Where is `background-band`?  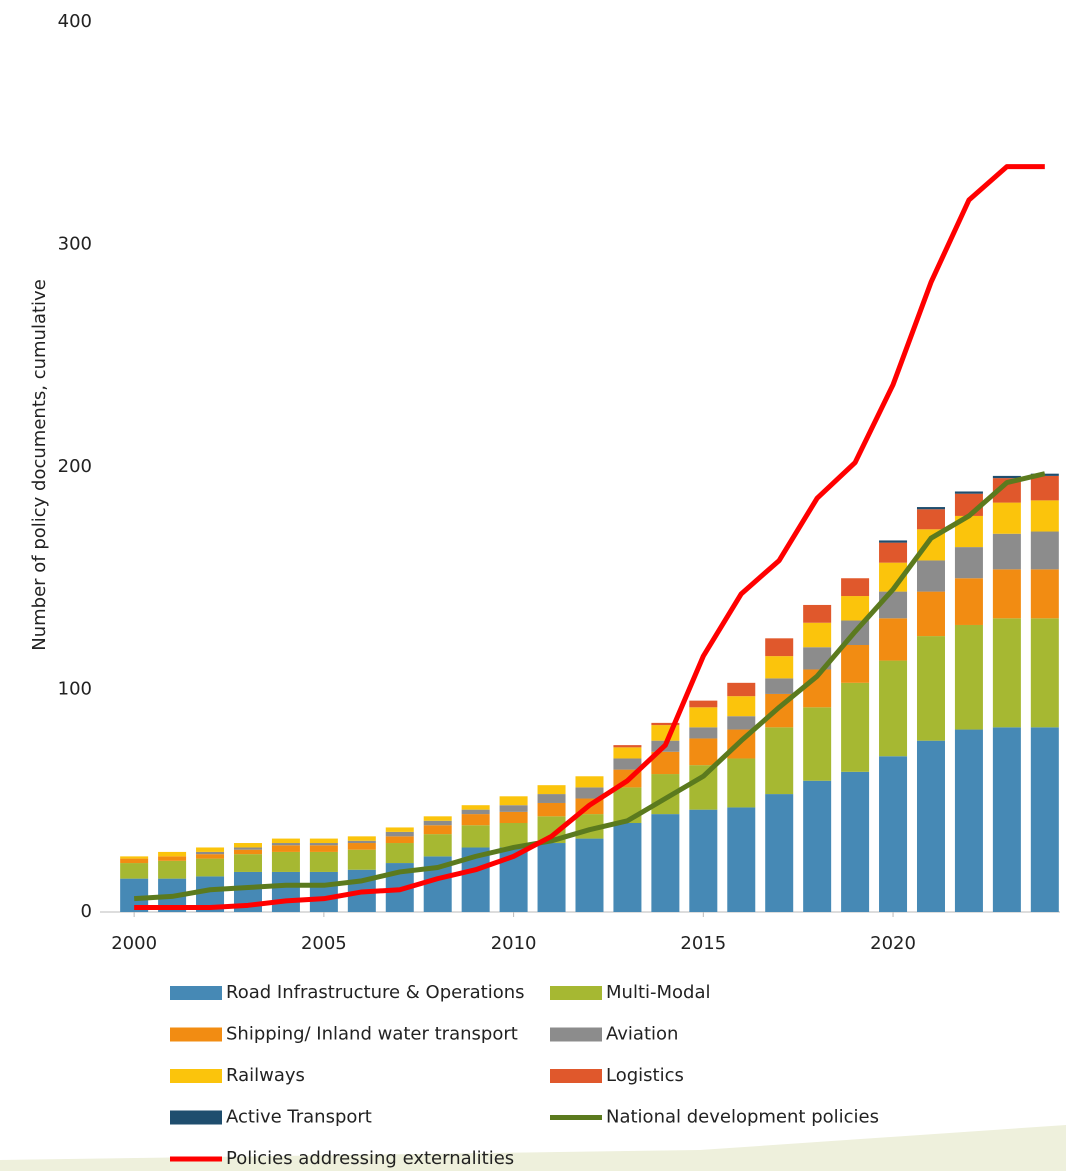
background-band is located at coordinates (533, 1148).